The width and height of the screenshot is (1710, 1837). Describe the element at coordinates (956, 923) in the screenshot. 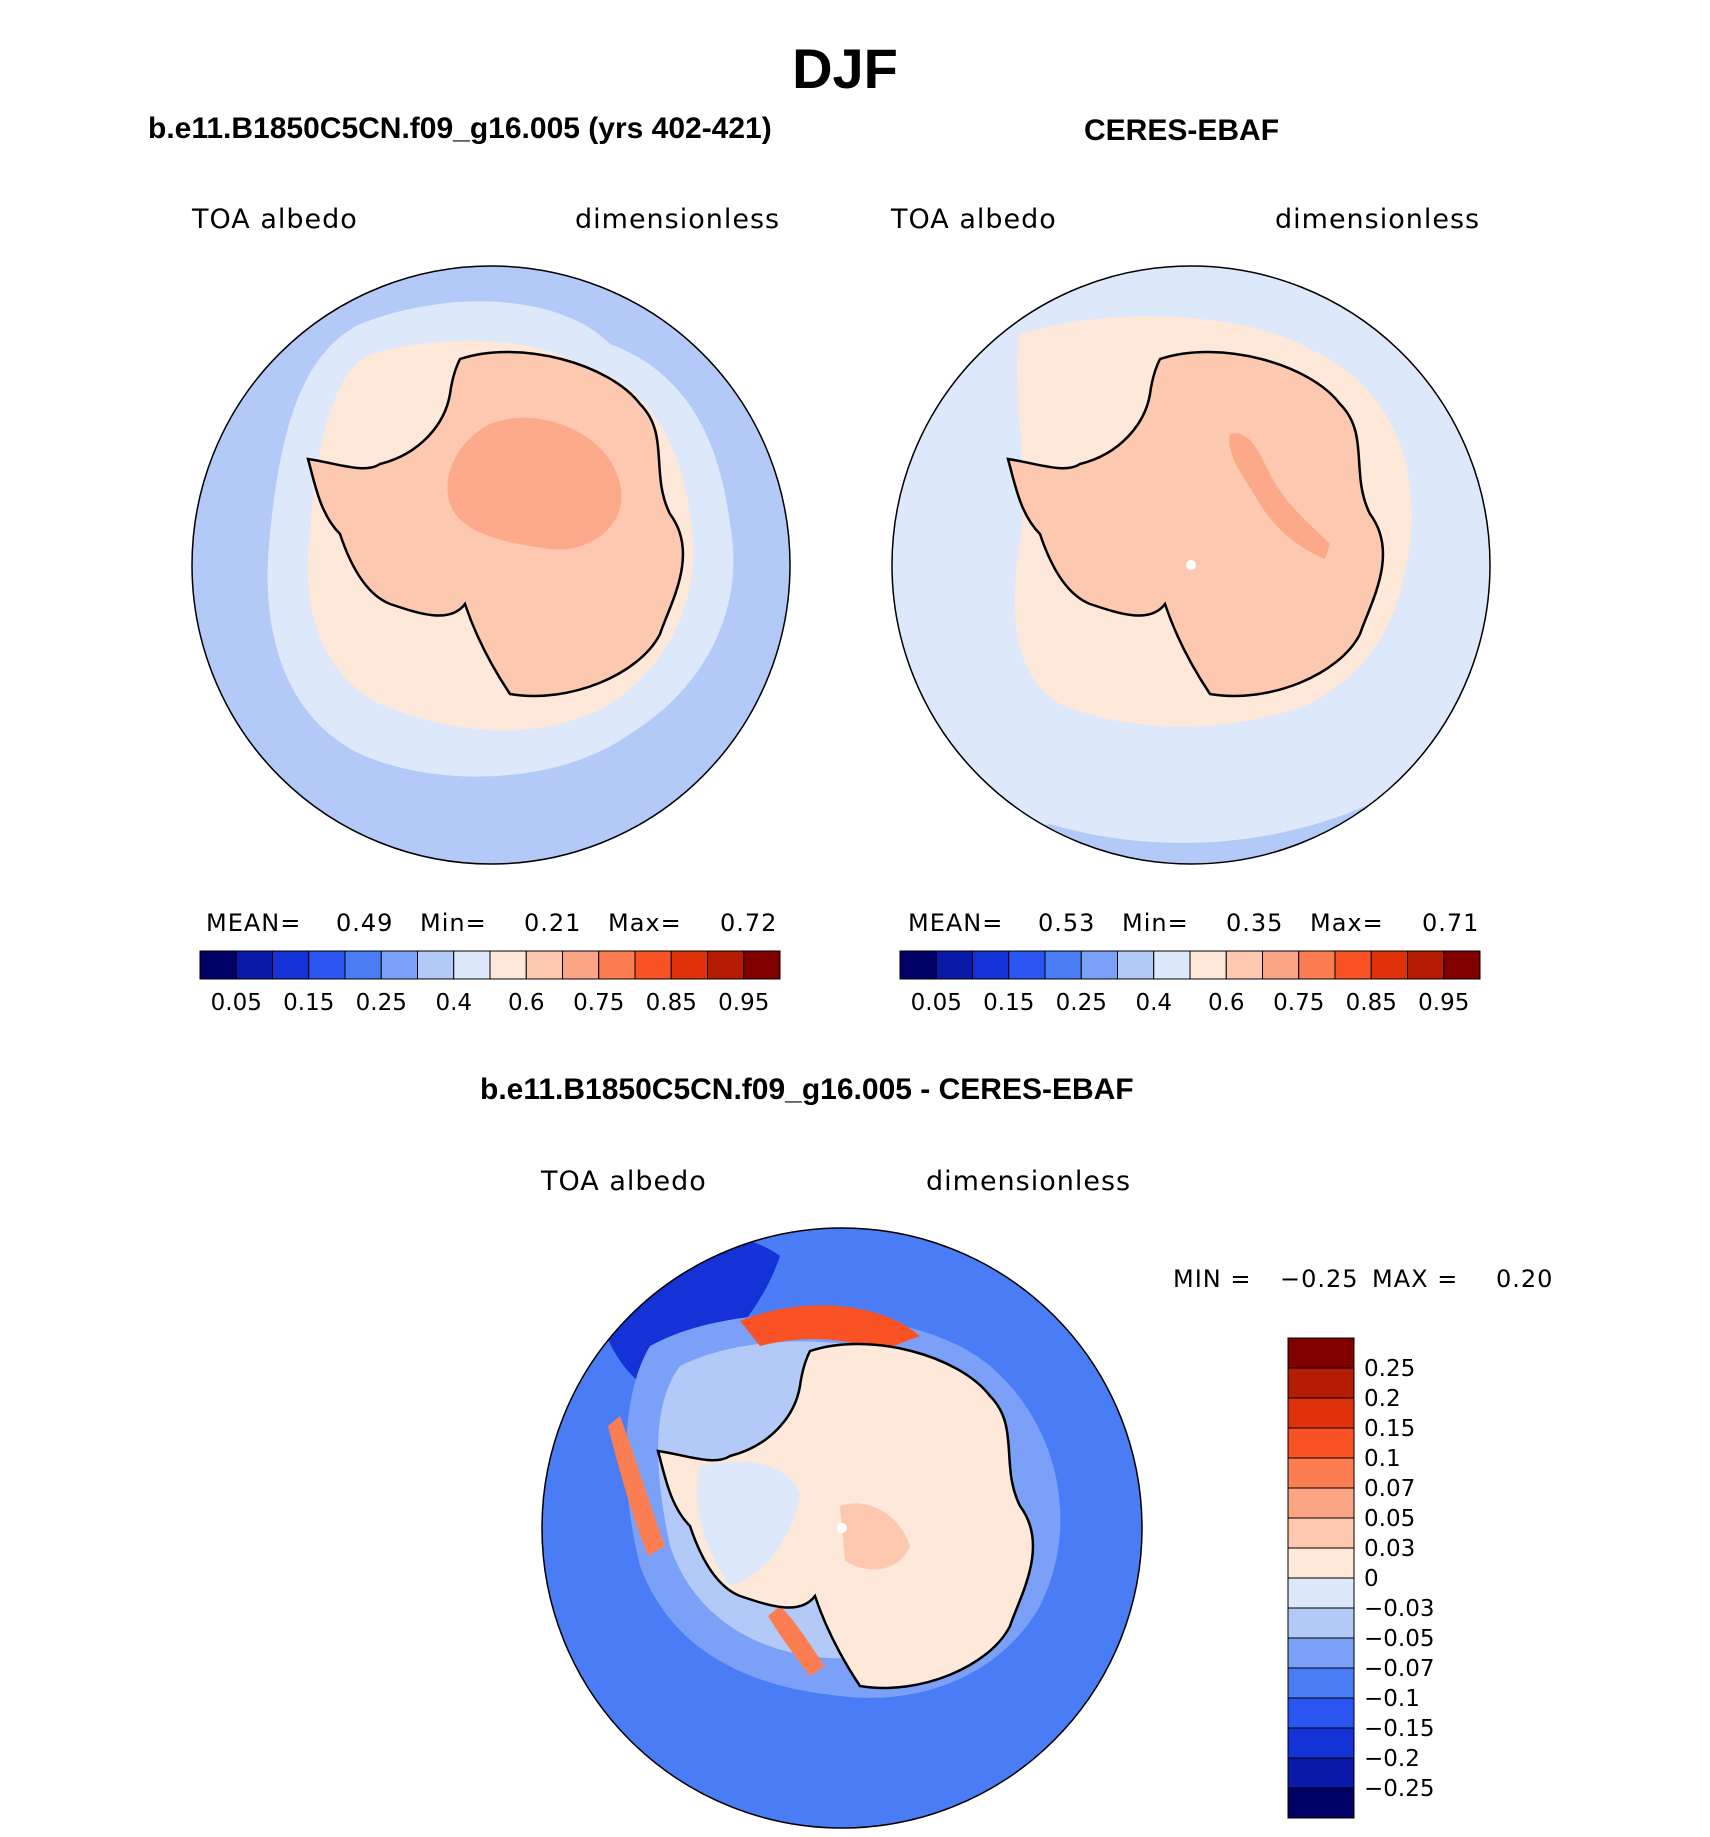

I see `obs-mean-label: MEAN=` at that location.